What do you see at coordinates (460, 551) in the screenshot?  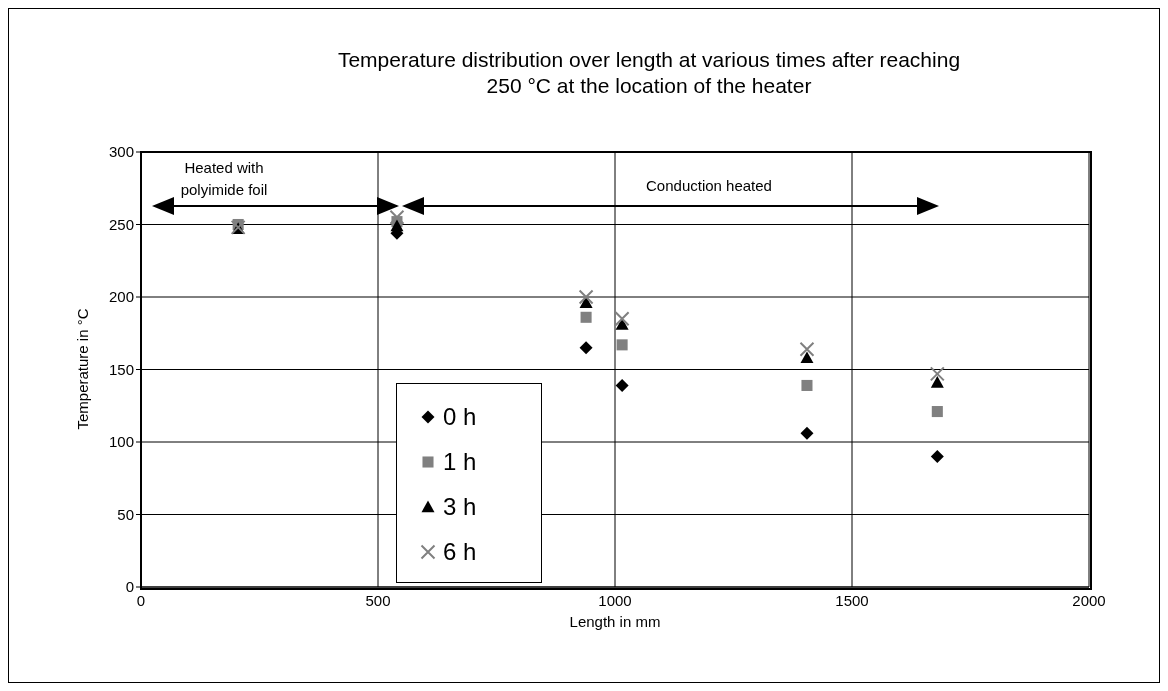 I see `legend-label: 6 h` at bounding box center [460, 551].